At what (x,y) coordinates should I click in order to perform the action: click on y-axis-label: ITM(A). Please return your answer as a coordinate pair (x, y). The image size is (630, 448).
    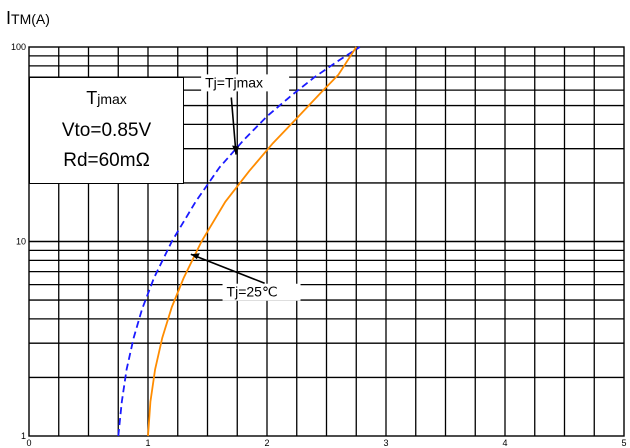
    Looking at the image, I should click on (28, 18).